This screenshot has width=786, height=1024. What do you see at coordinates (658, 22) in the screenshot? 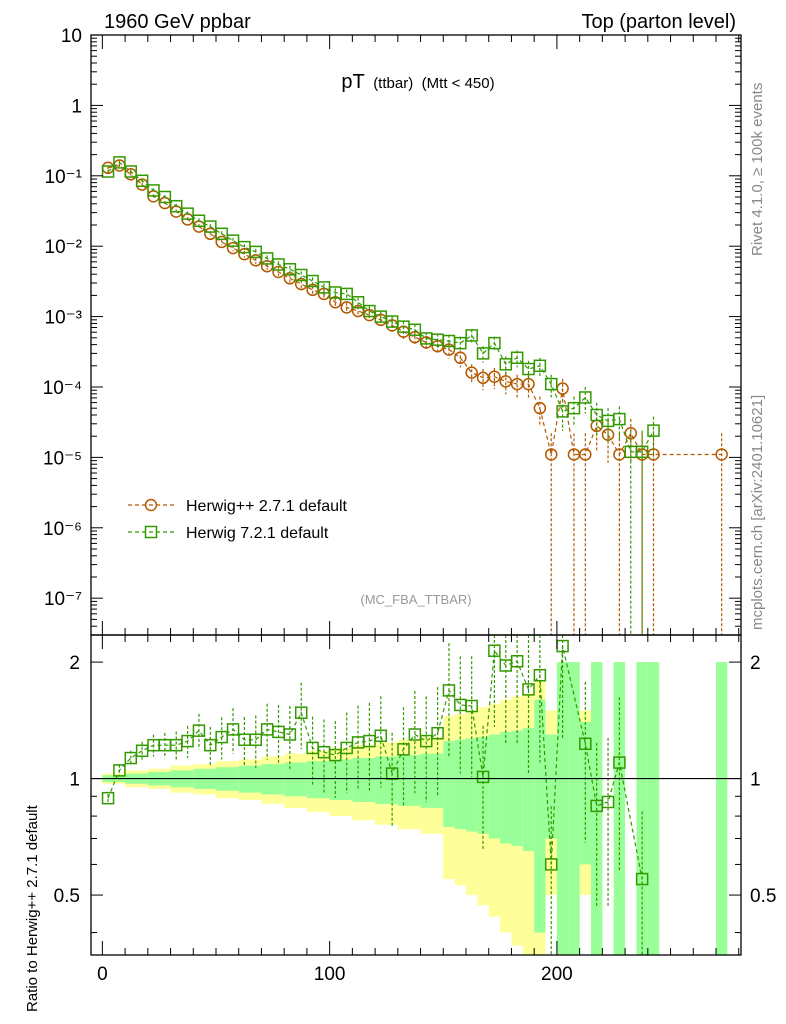
I see `header-right: Top (parton level)` at bounding box center [658, 22].